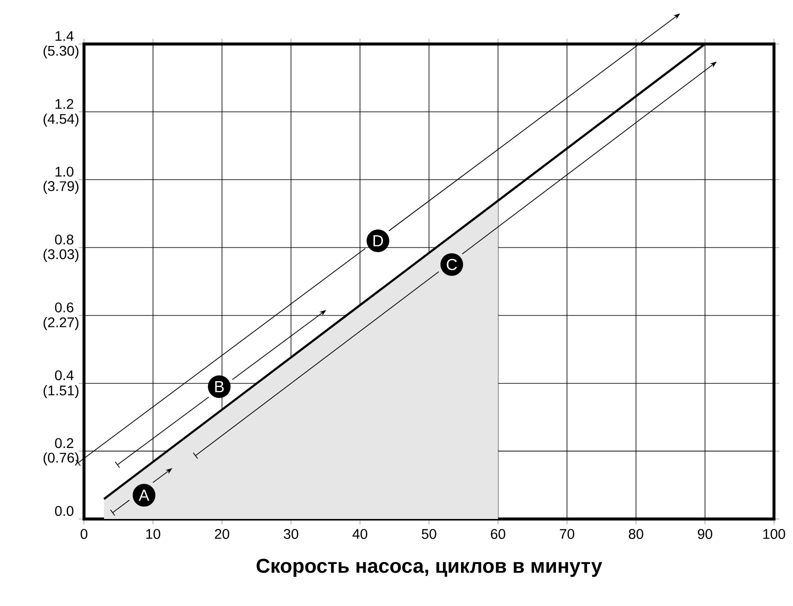 The image size is (793, 606). What do you see at coordinates (636, 534) in the screenshot?
I see `x-tick-label: 80` at bounding box center [636, 534].